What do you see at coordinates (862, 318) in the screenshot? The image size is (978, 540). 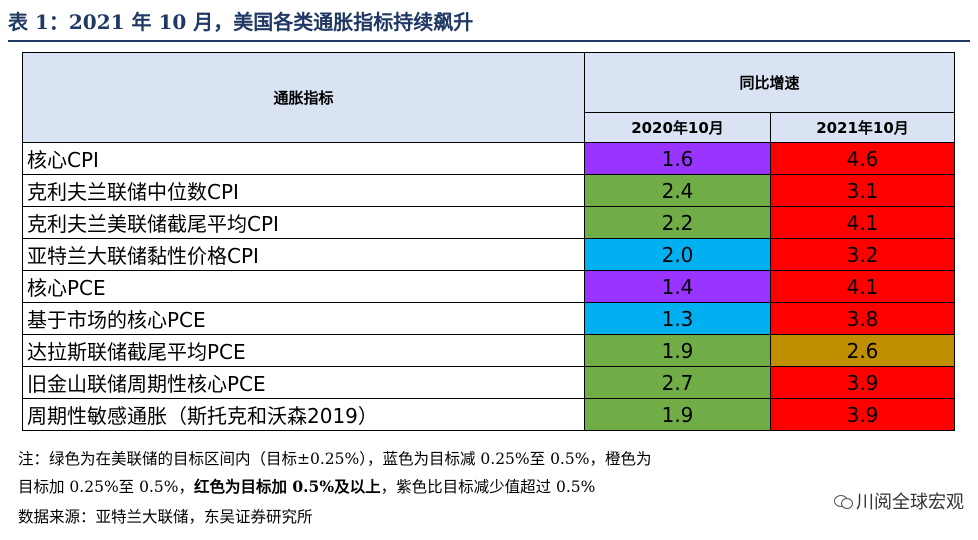 I see `value-2021-oct: 3.8` at bounding box center [862, 318].